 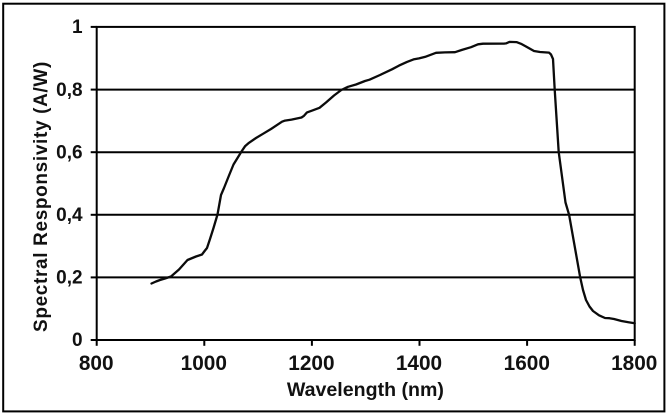 What do you see at coordinates (77, 340) in the screenshot?
I see `svg-text: 0` at bounding box center [77, 340].